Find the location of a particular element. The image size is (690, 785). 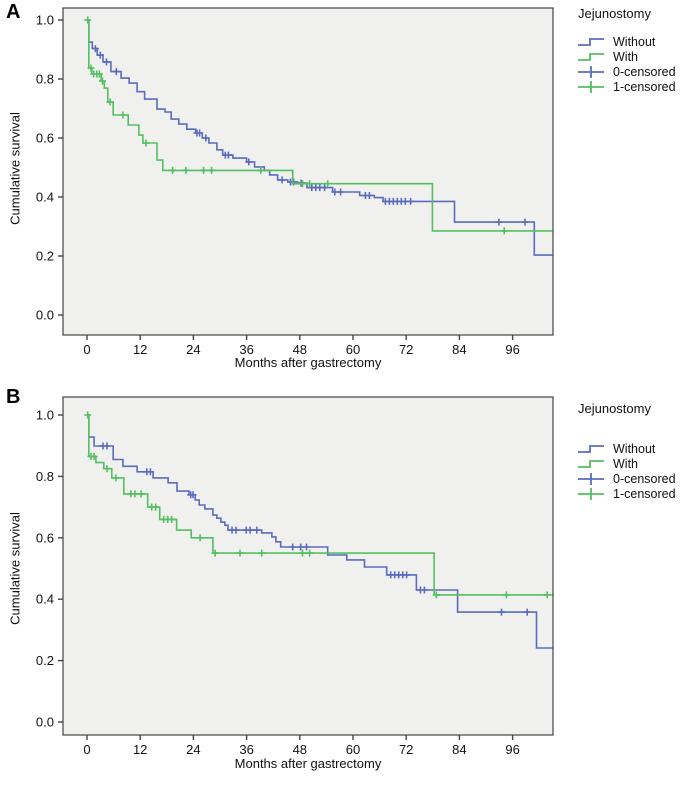

x-axis-title-b: Months after gastrectomy is located at coordinates (308, 763).